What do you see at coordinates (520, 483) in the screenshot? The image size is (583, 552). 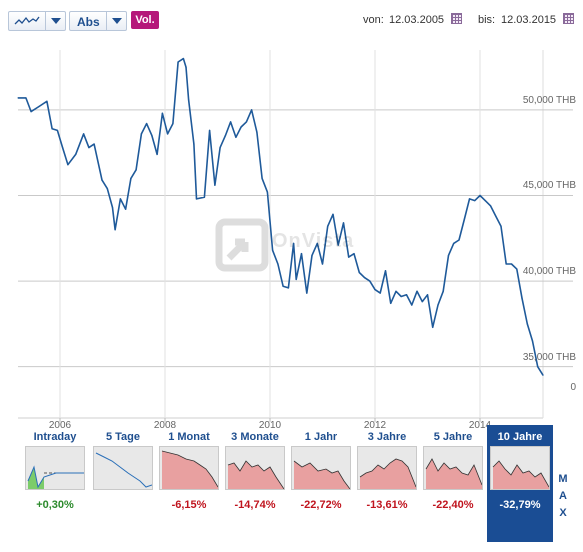 I see `period-tab-10-jahre: 10 Jahre -32,79%` at bounding box center [520, 483].